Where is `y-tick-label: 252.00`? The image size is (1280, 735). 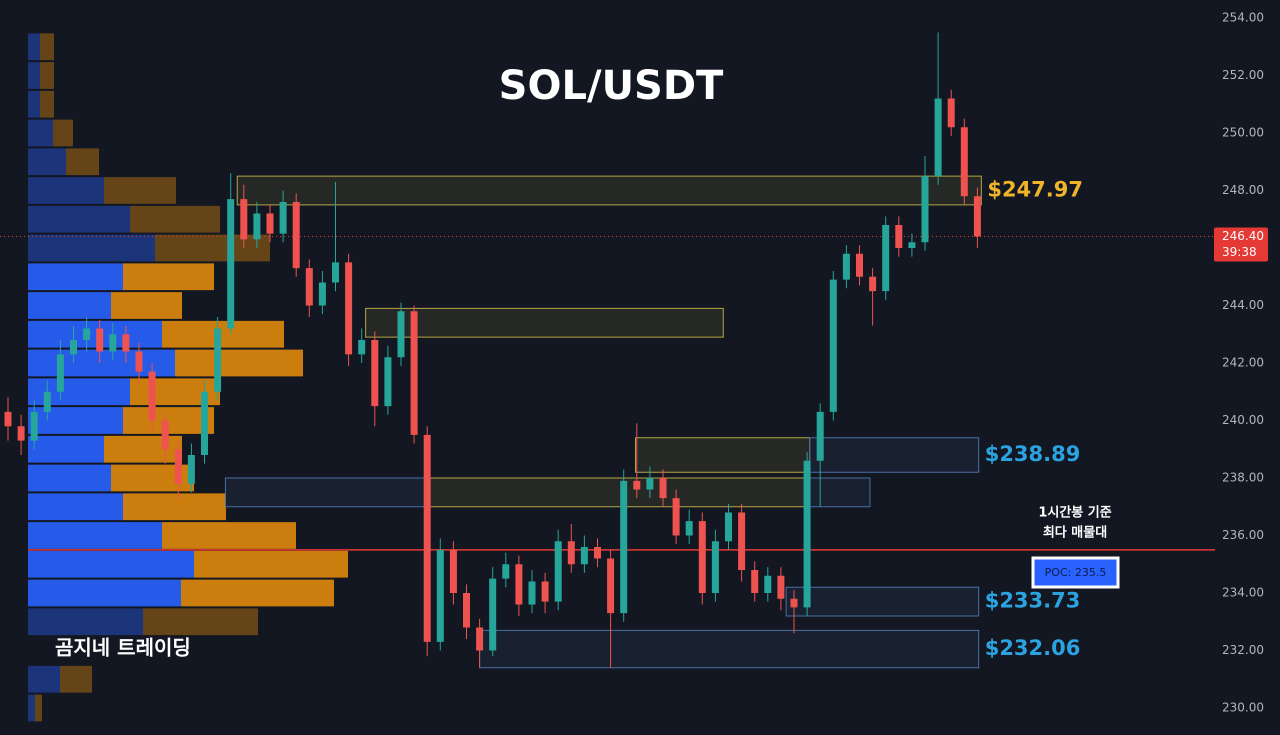
y-tick-label: 252.00 is located at coordinates (1243, 75).